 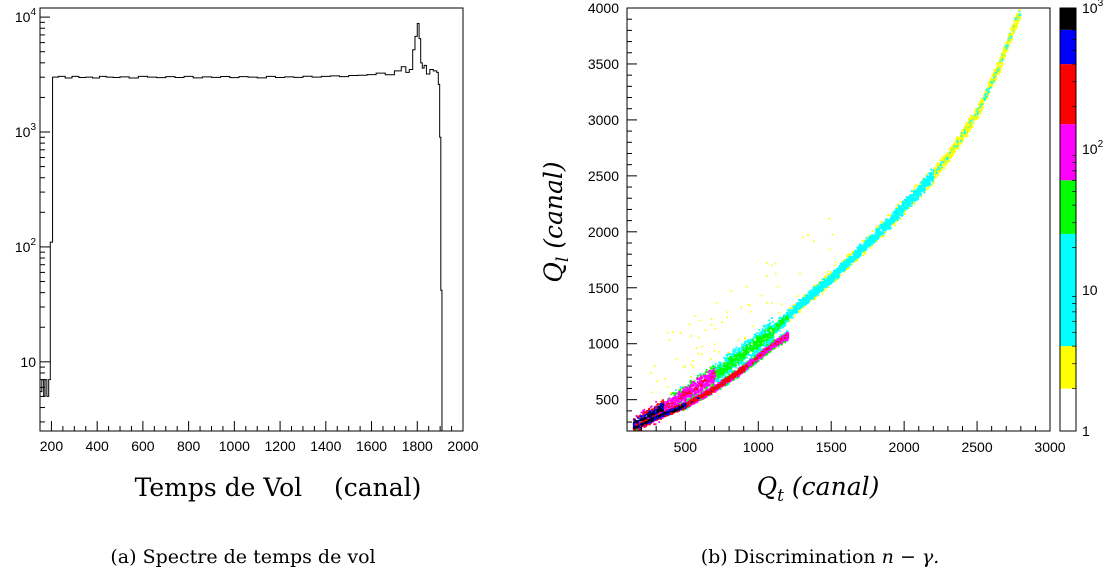 I want to click on tof-x-tick-label: 1600, so click(x=371, y=446).